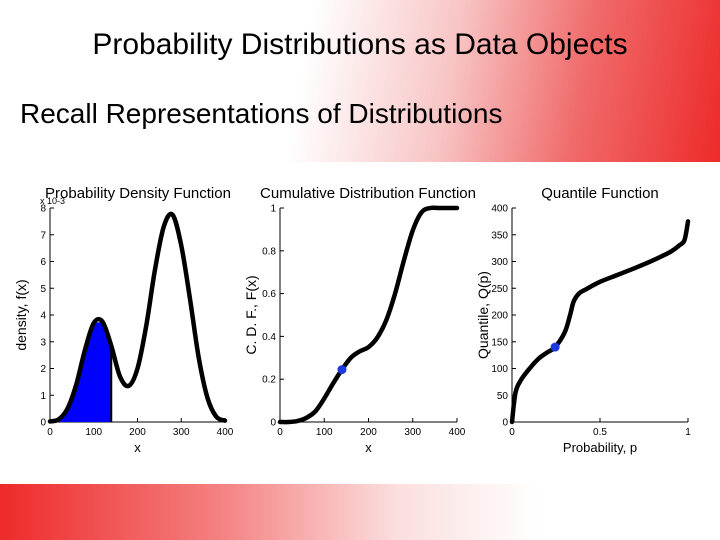 Image resolution: width=720 pixels, height=540 pixels. I want to click on pdf-y-tick-label: 4, so click(43, 316).